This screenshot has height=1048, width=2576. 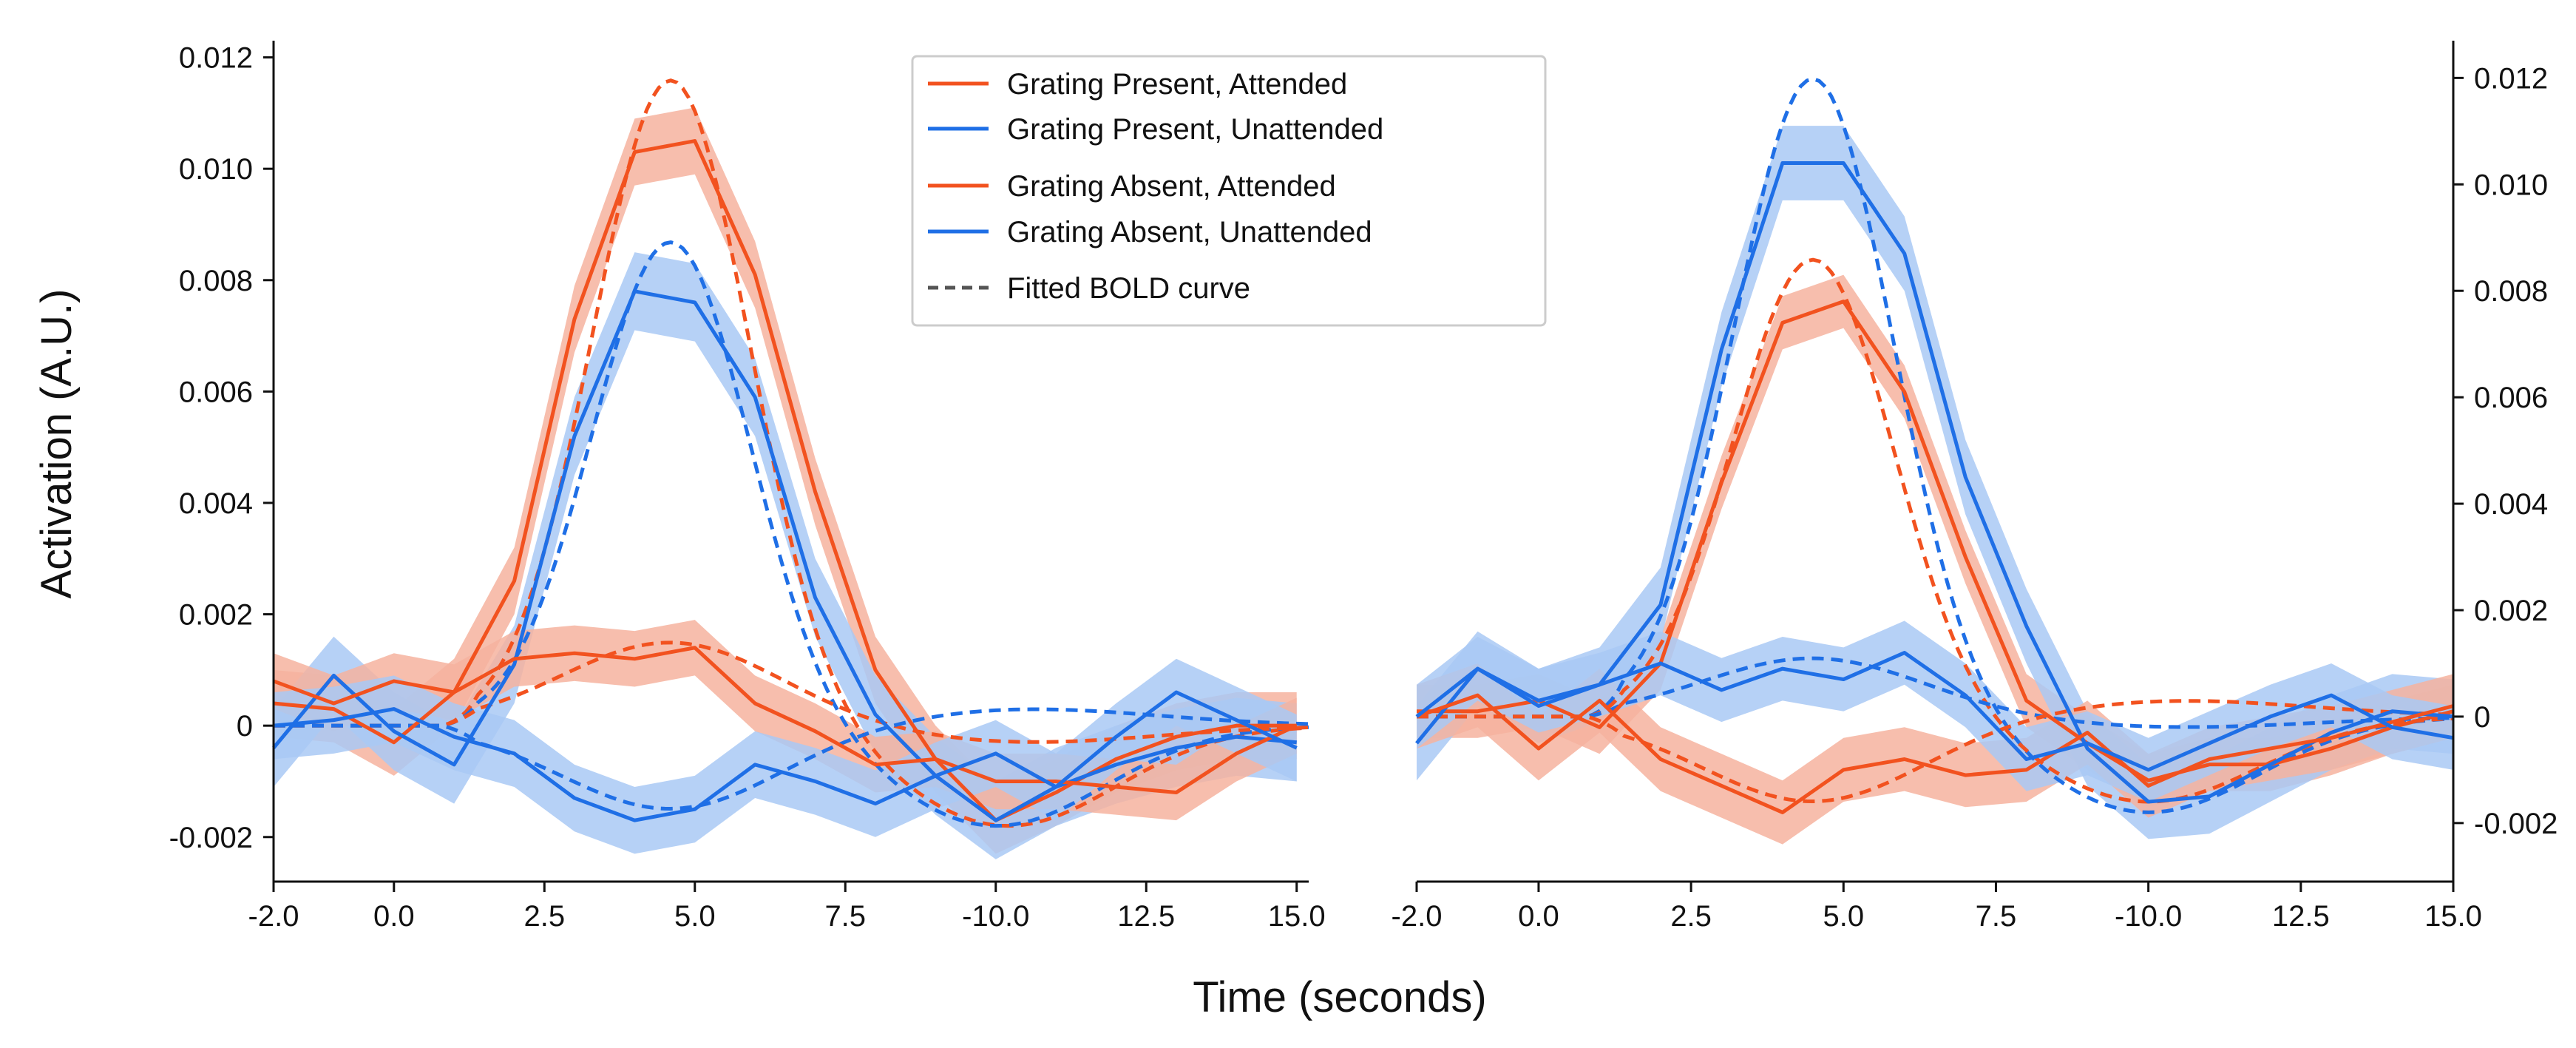 I want to click on legend-label-absent-unattended: Grating Absent, Unattended, so click(x=1189, y=232).